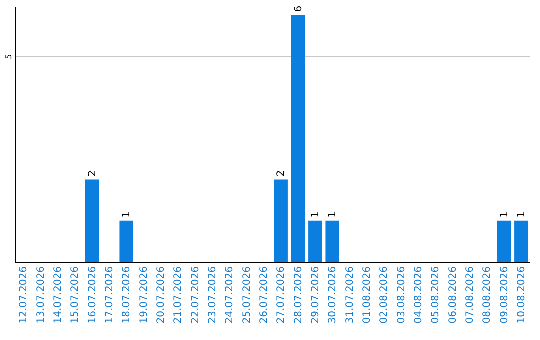 The width and height of the screenshot is (540, 340). I want to click on x-tick-label: 24.07.2026, so click(230, 295).